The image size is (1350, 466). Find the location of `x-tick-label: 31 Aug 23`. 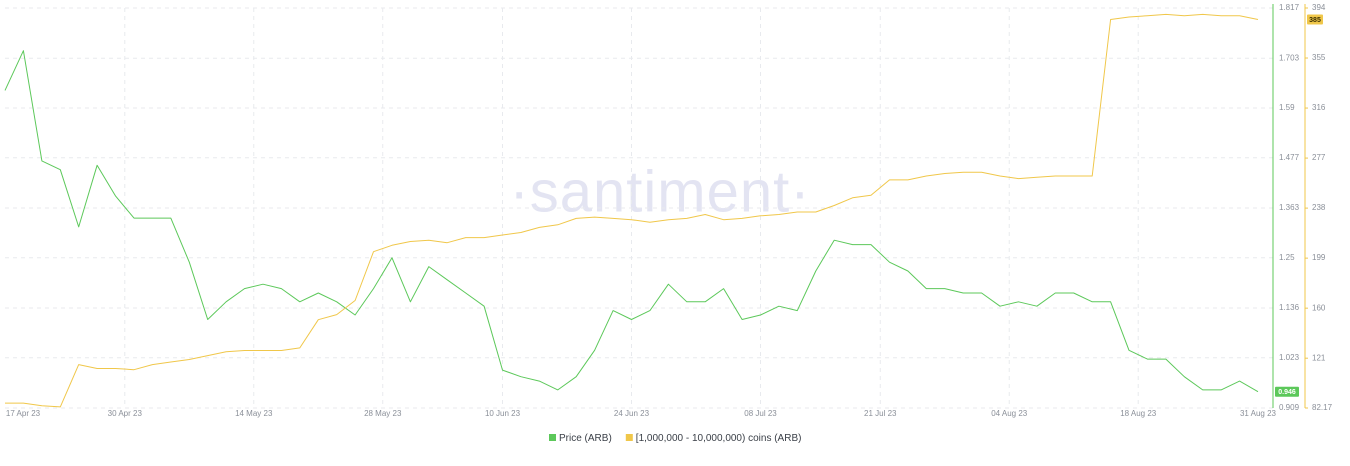

x-tick-label: 31 Aug 23 is located at coordinates (1258, 413).